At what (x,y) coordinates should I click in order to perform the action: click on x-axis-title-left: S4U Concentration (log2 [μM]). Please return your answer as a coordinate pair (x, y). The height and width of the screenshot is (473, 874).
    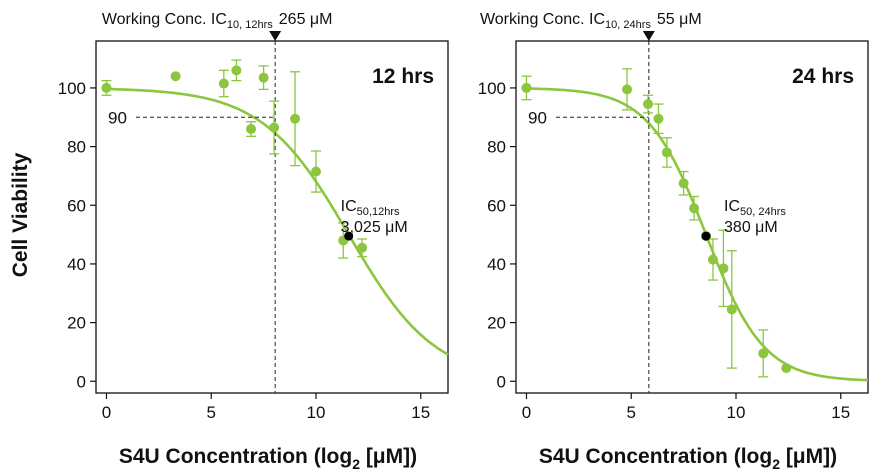
    Looking at the image, I should click on (268, 458).